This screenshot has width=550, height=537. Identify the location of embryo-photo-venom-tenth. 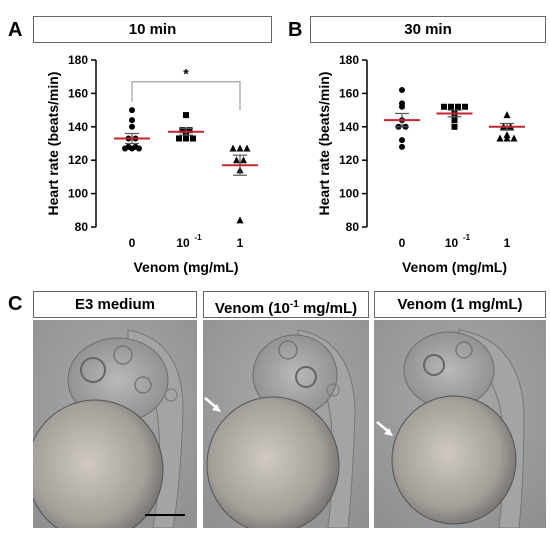
(286, 424).